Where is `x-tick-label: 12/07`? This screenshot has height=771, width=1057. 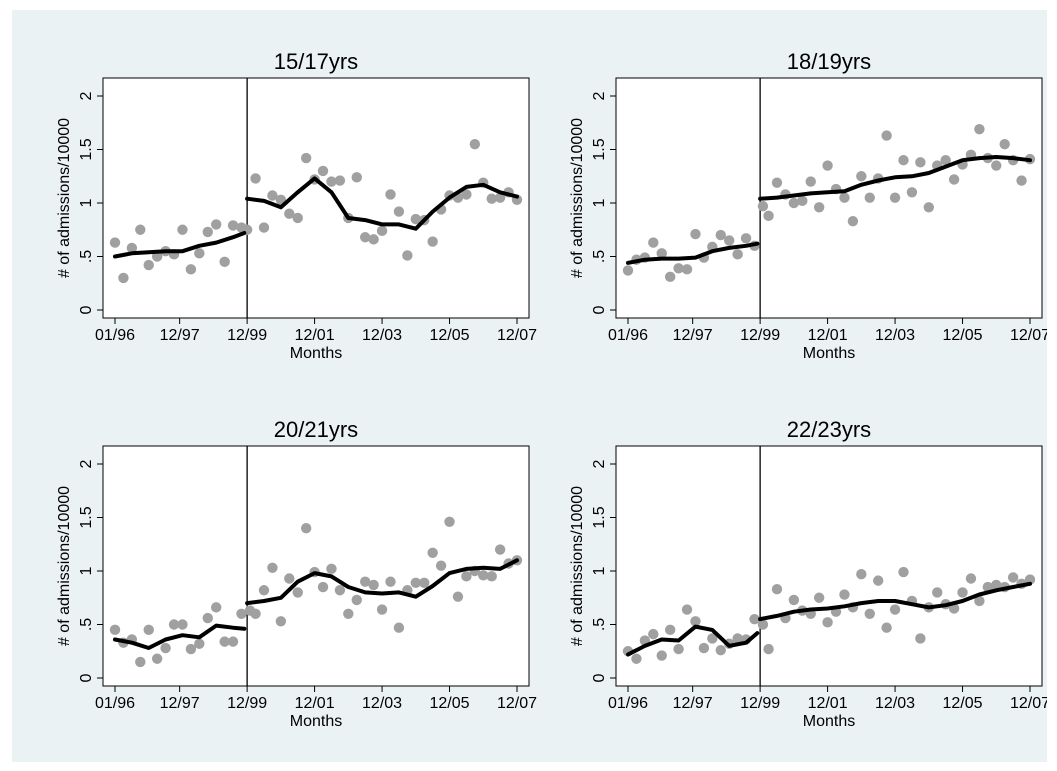
x-tick-label: 12/07 is located at coordinates (1028, 703).